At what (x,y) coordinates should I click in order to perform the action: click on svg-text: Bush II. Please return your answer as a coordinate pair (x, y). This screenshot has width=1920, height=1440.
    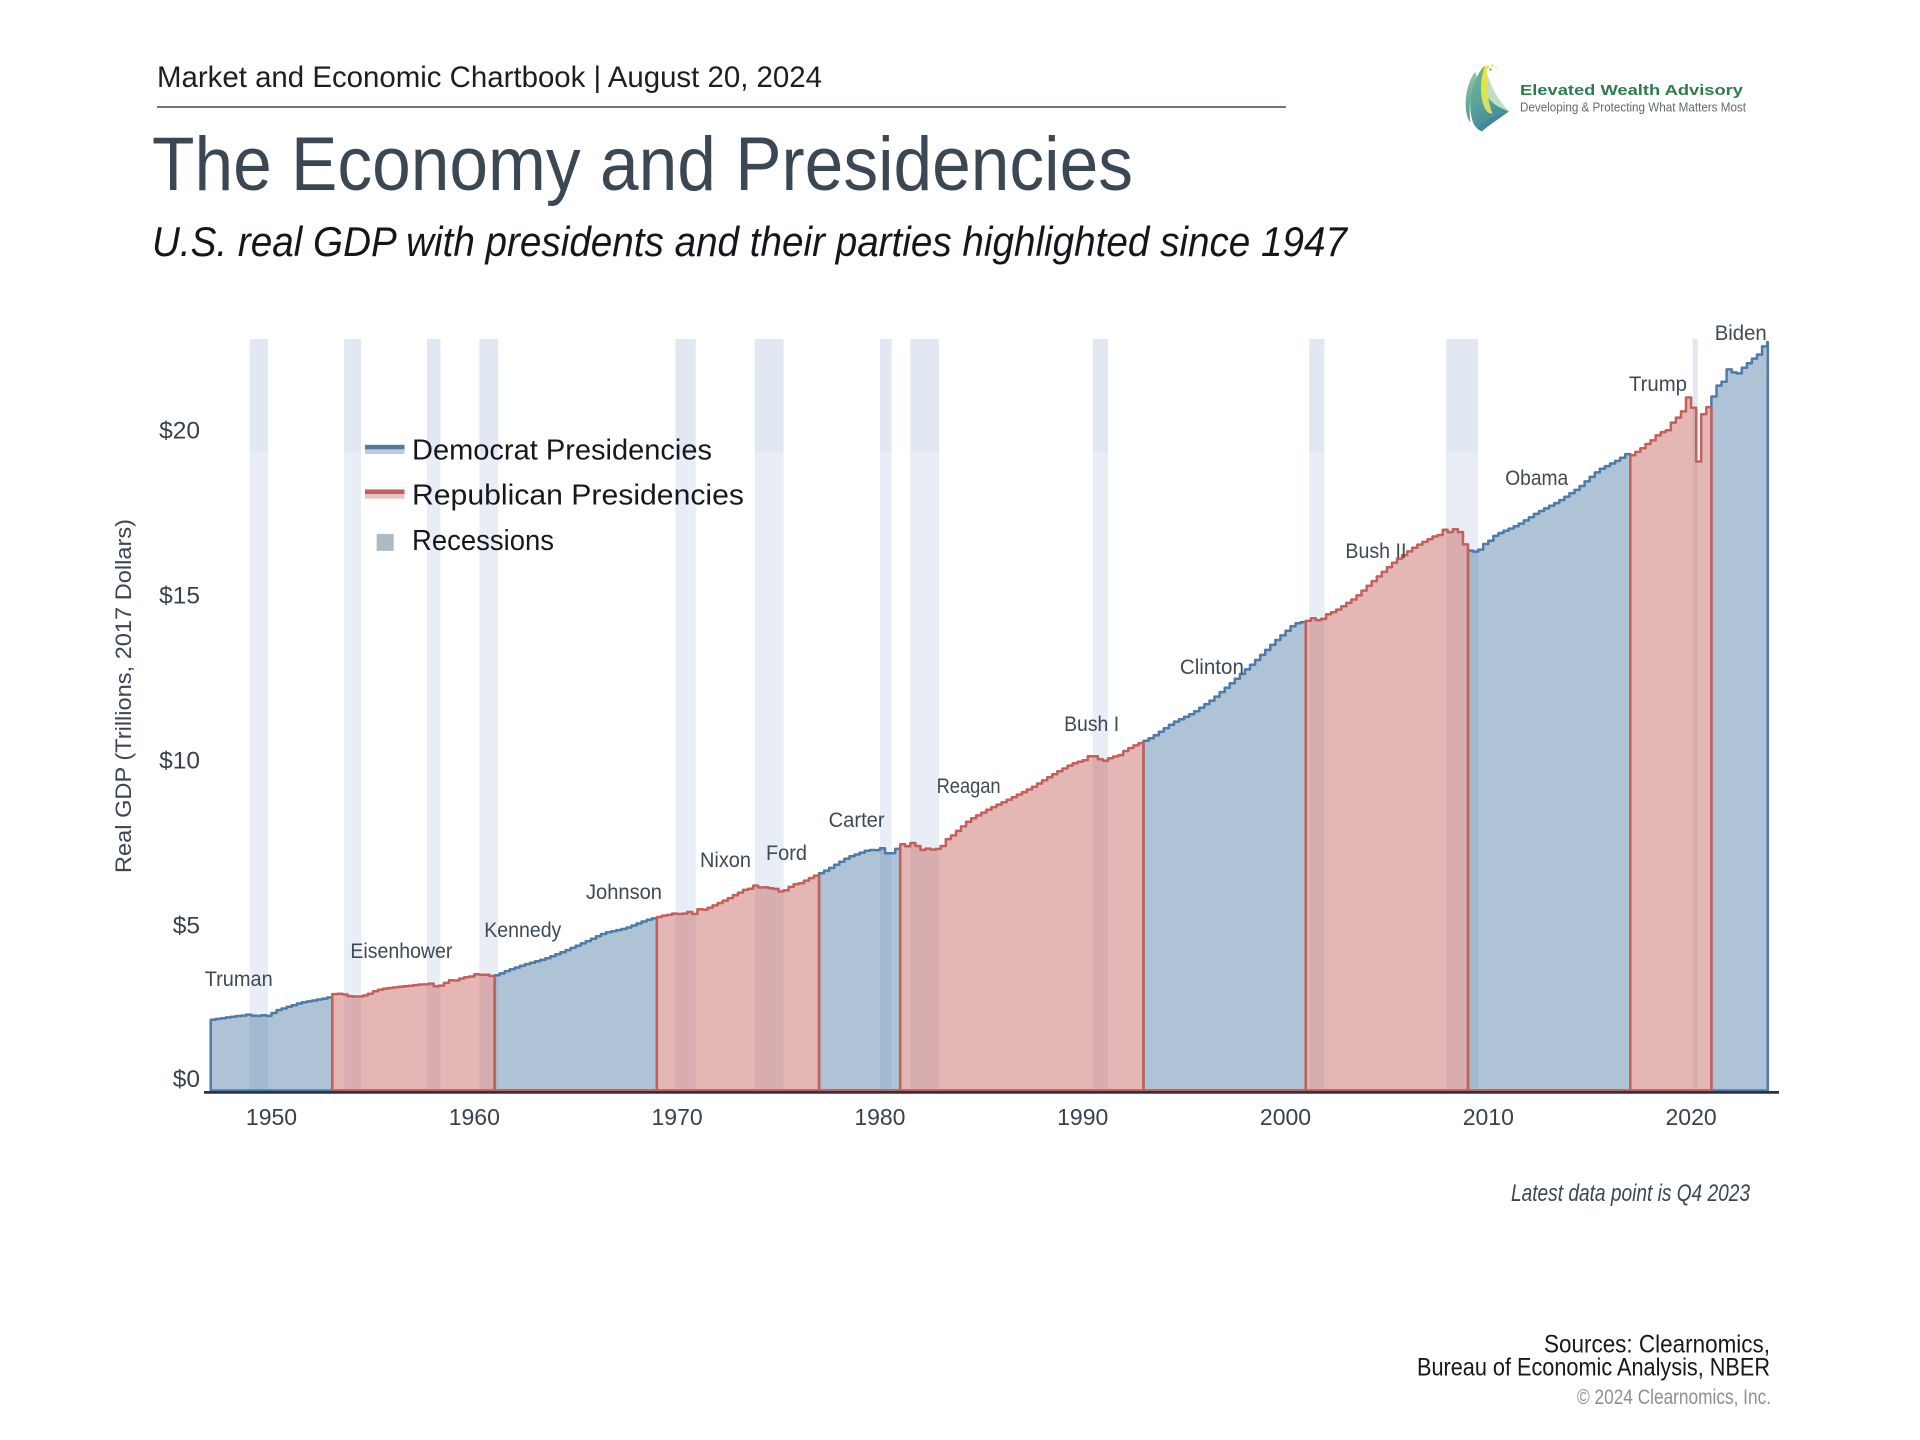
    Looking at the image, I should click on (1375, 551).